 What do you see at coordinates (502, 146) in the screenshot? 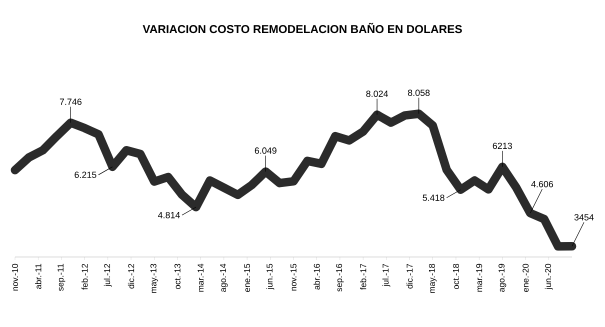
I see `data-label: 6213` at bounding box center [502, 146].